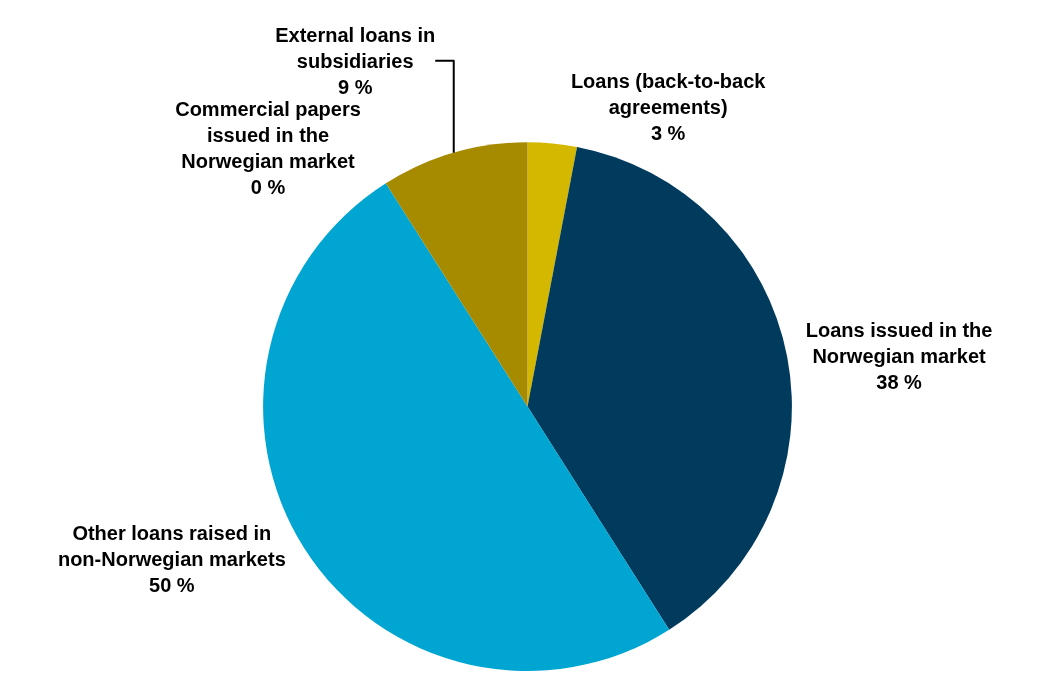  Describe the element at coordinates (171, 545) in the screenshot. I see `slice-label: Other loans raised in non-Norwegian markets` at that location.